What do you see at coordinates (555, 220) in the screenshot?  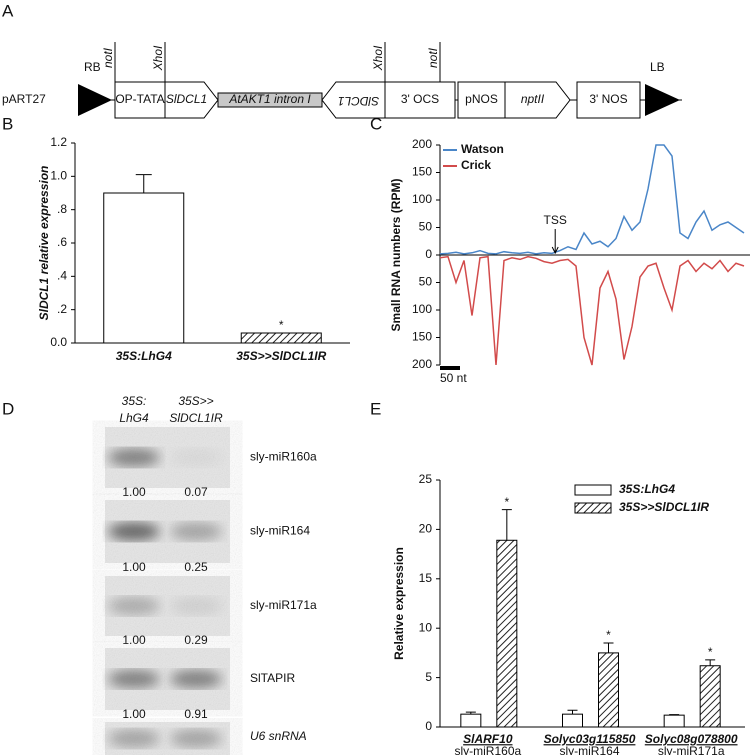 I see `annotation: TSS` at bounding box center [555, 220].